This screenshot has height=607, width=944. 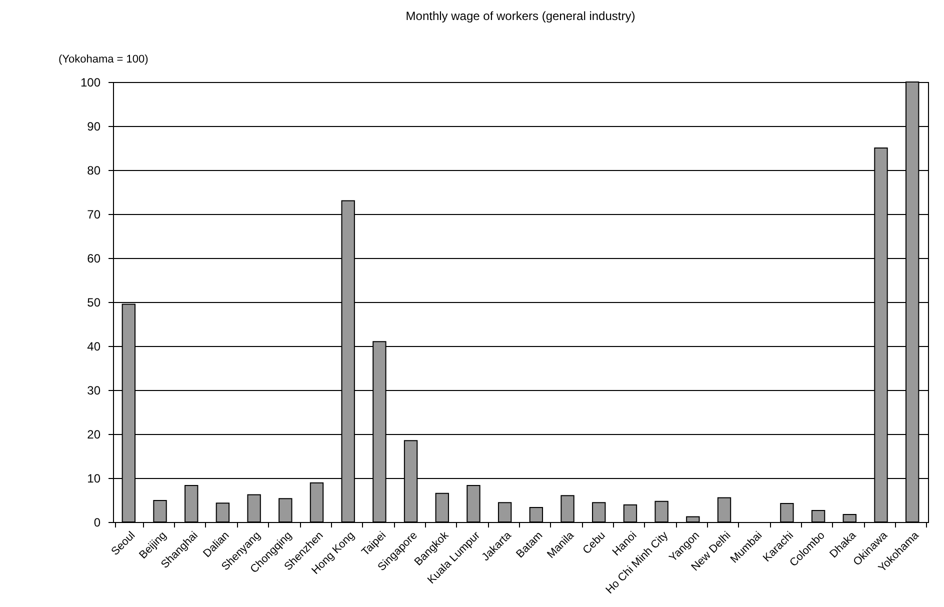 What do you see at coordinates (94, 435) in the screenshot?
I see `y-tick-label: 20` at bounding box center [94, 435].